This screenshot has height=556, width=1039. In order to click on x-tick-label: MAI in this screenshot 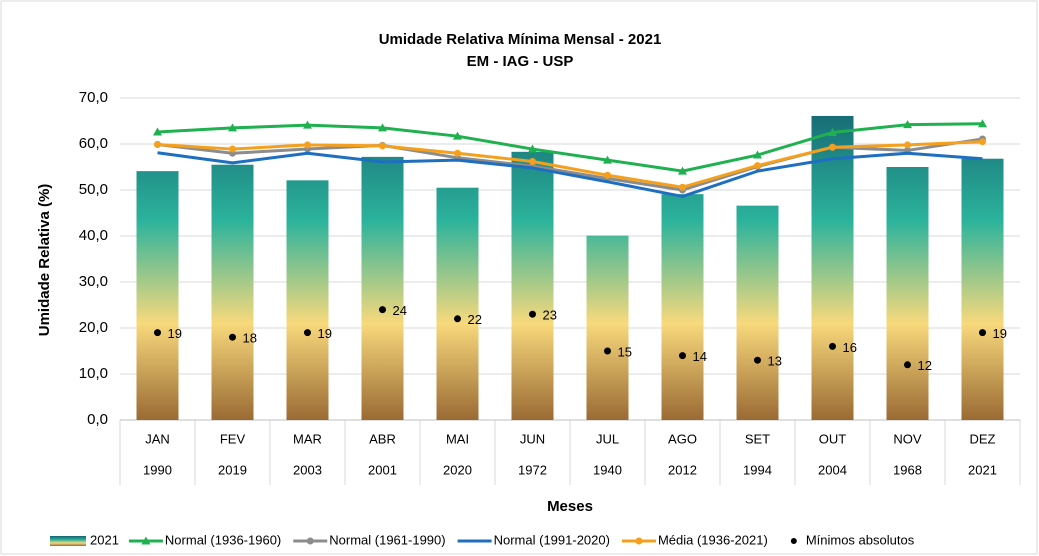, I will do `click(457, 438)`.